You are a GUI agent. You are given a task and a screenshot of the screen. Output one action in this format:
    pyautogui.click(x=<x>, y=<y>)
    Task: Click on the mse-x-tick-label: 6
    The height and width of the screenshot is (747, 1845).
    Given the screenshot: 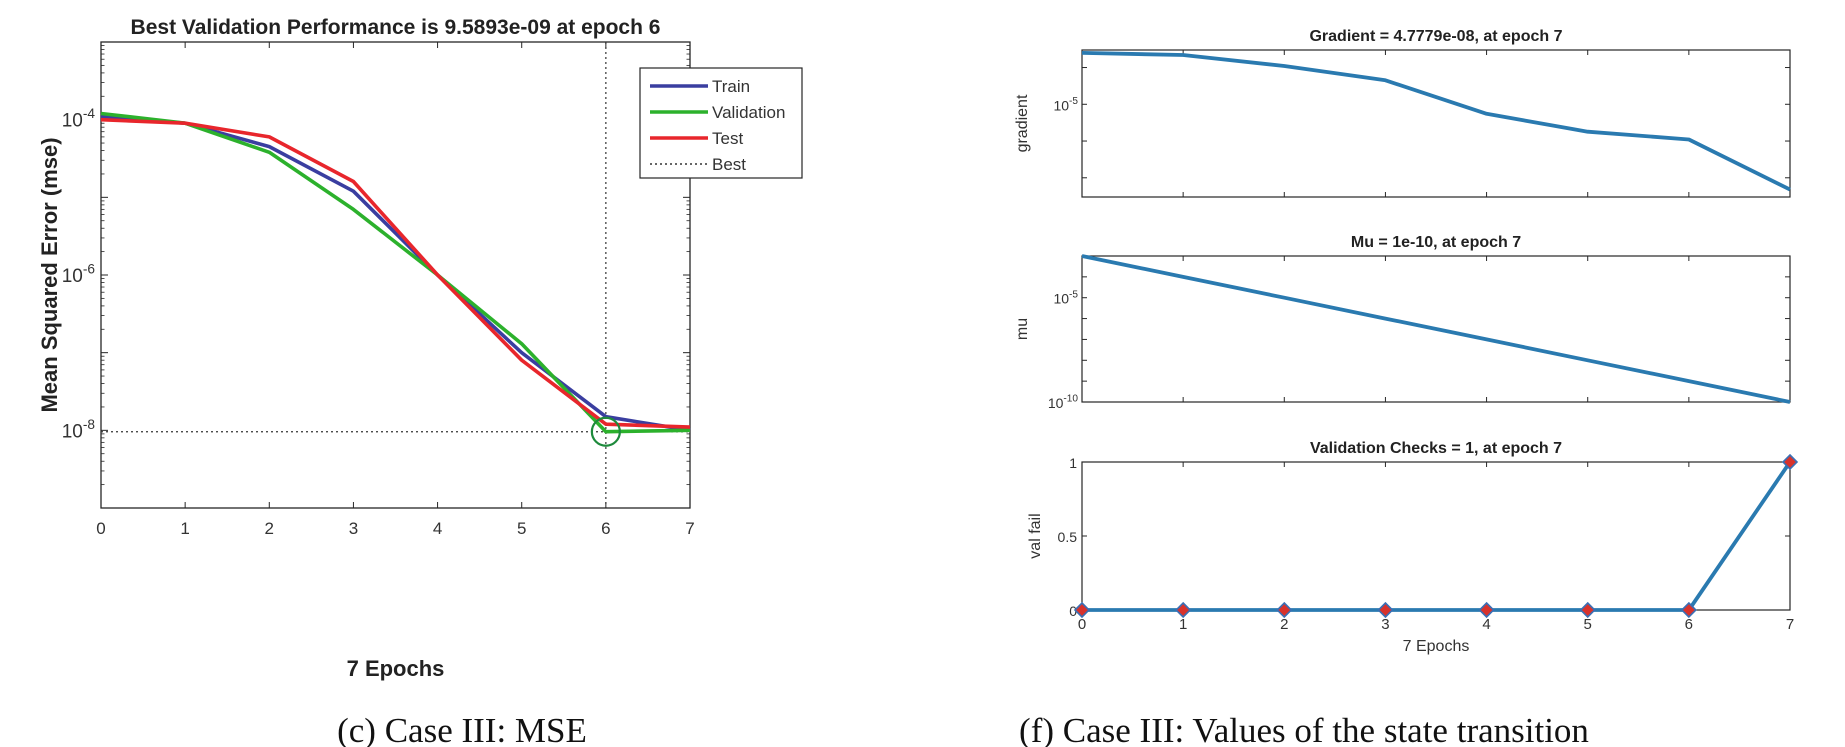 What is the action you would take?
    pyautogui.click(x=605, y=528)
    